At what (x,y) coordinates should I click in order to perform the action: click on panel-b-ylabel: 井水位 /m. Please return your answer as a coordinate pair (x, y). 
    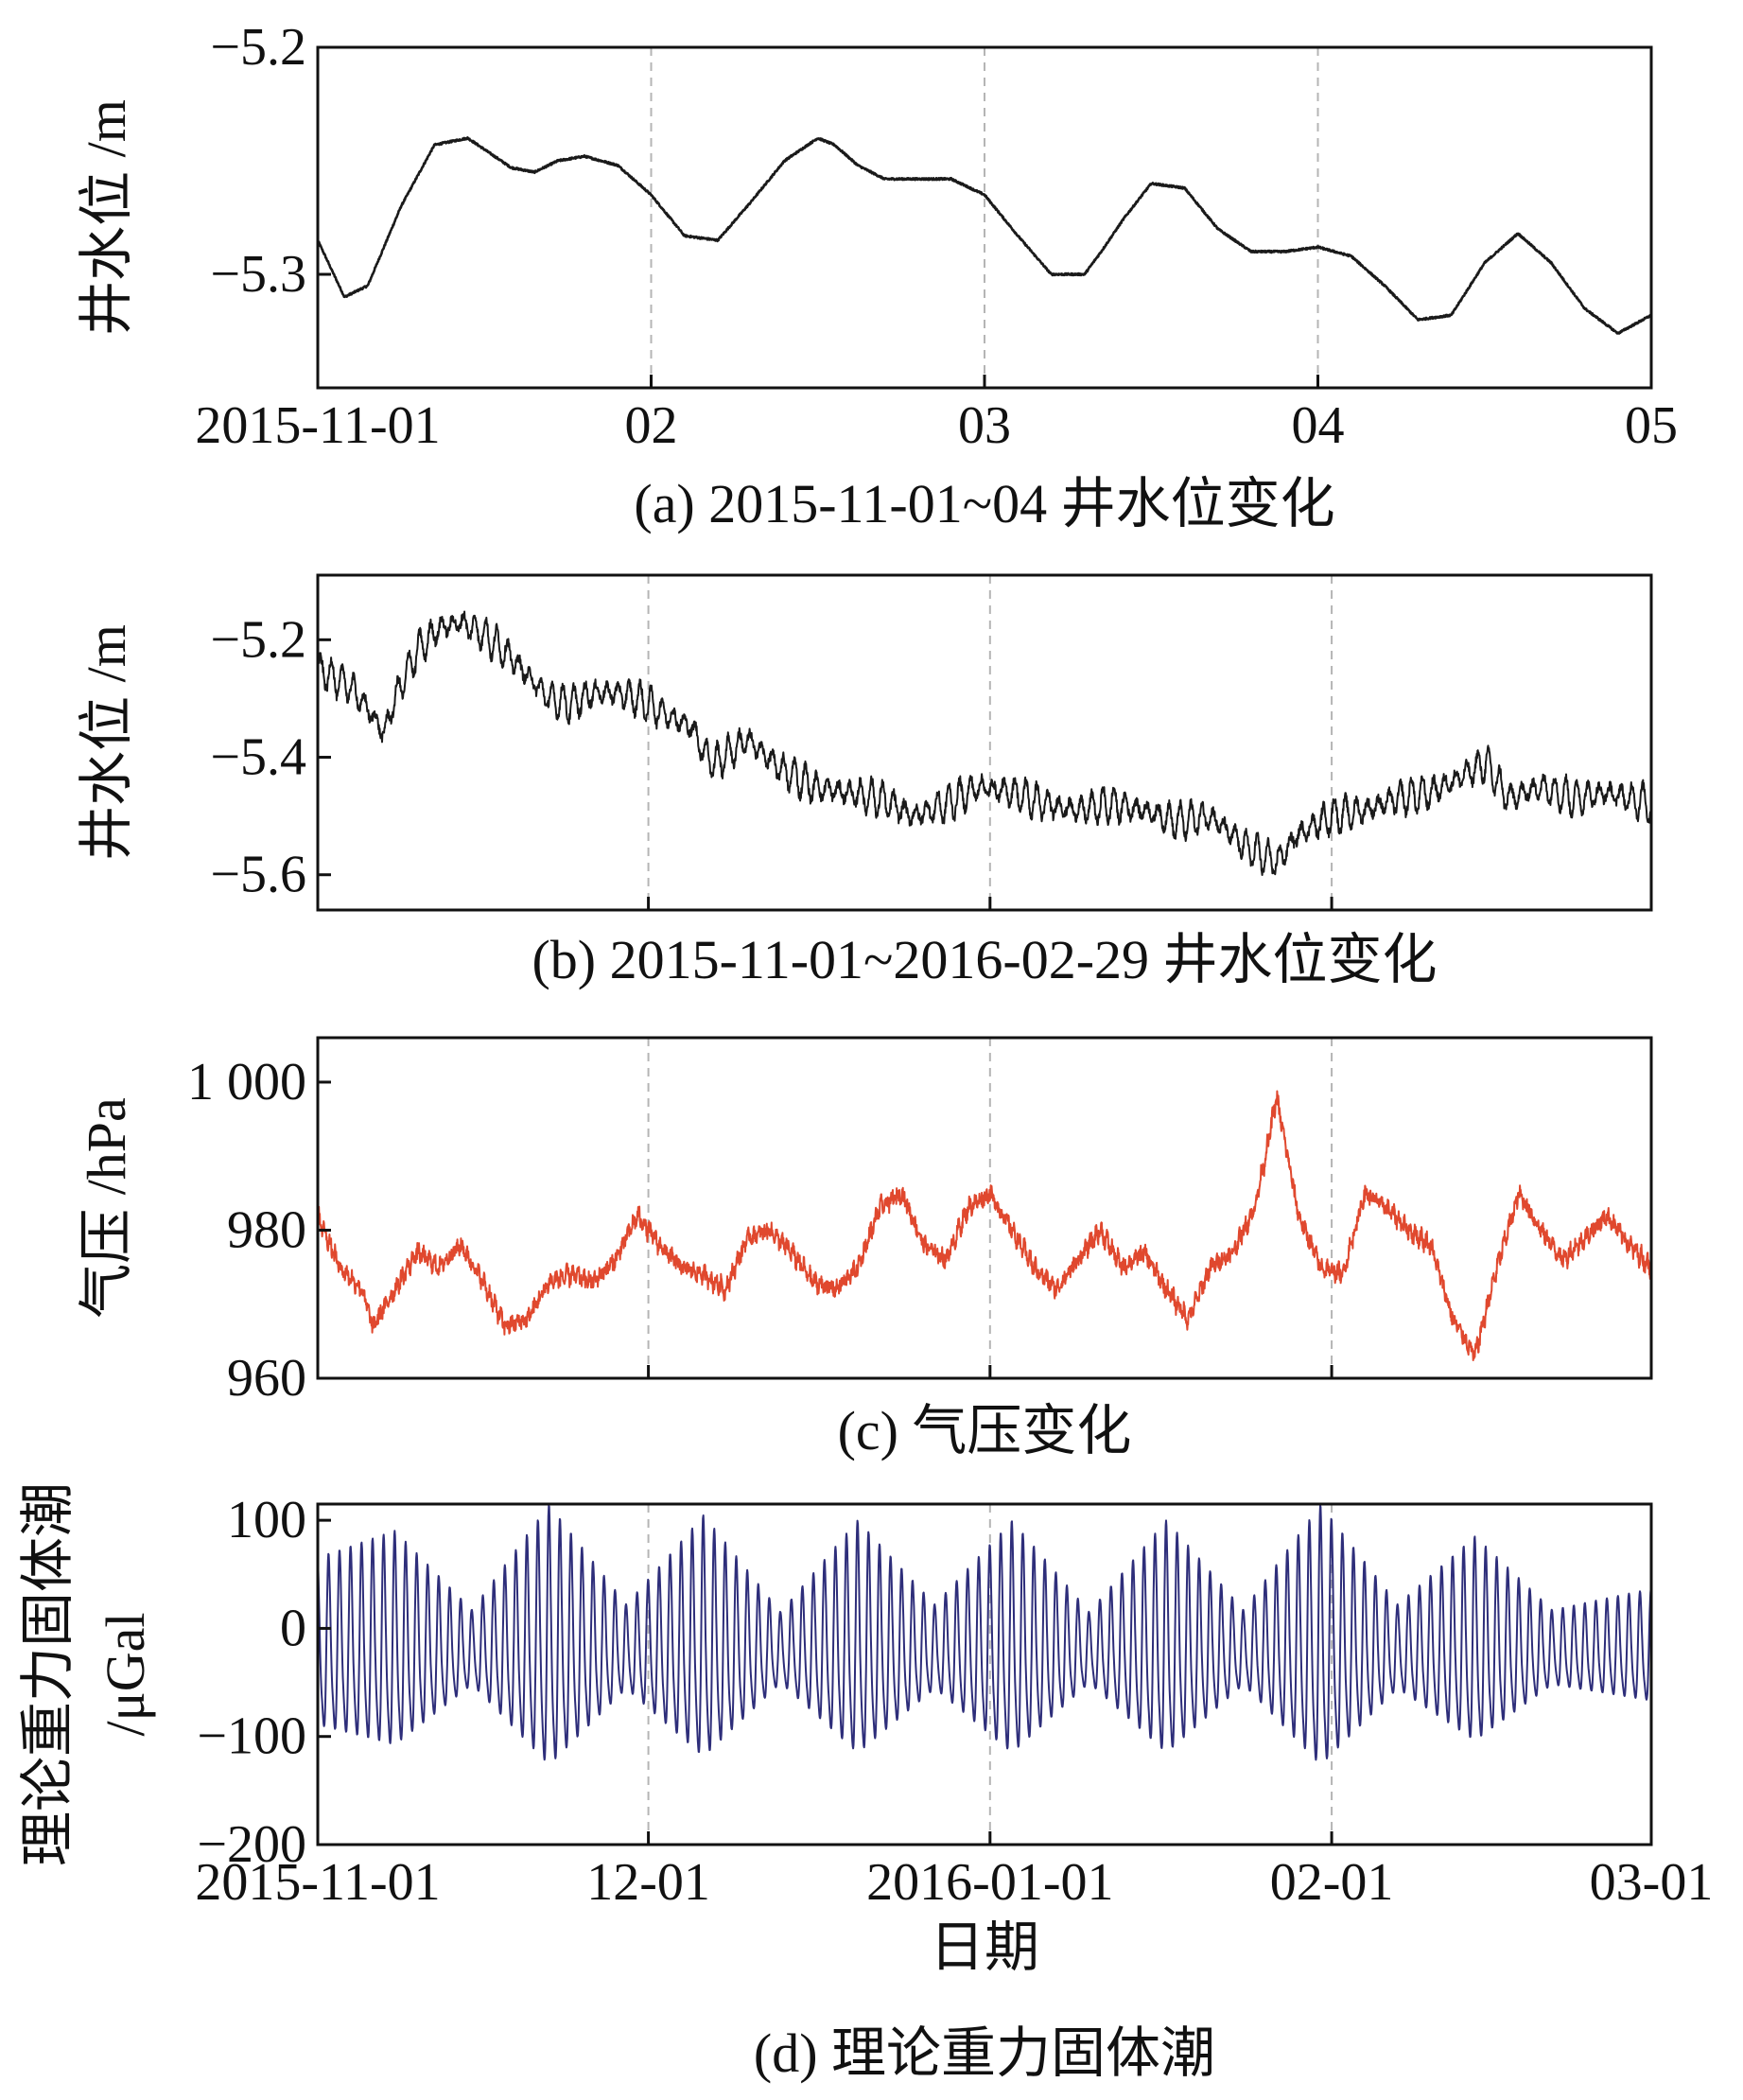
    Looking at the image, I should click on (106, 742).